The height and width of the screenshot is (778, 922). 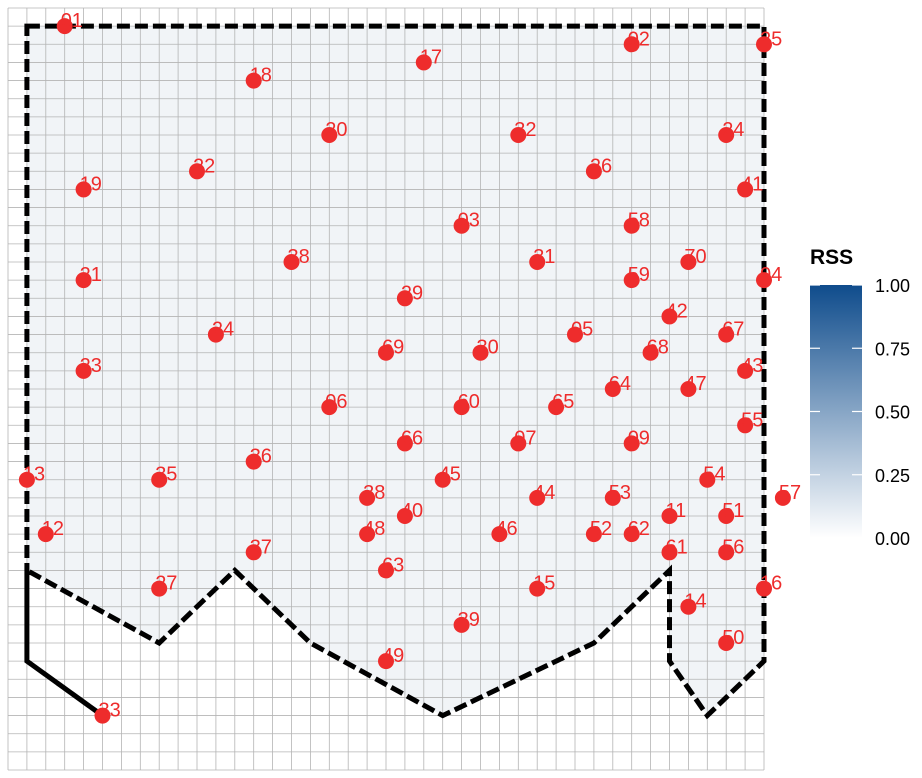 What do you see at coordinates (166, 584) in the screenshot?
I see `sample-point-label: 27` at bounding box center [166, 584].